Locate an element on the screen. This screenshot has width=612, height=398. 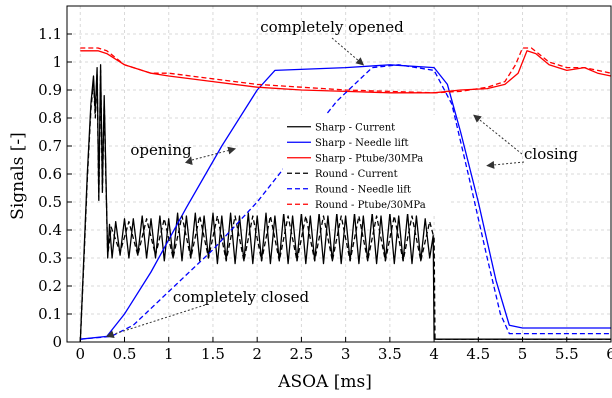
x-tick-label: 2 is located at coordinates (257, 354).